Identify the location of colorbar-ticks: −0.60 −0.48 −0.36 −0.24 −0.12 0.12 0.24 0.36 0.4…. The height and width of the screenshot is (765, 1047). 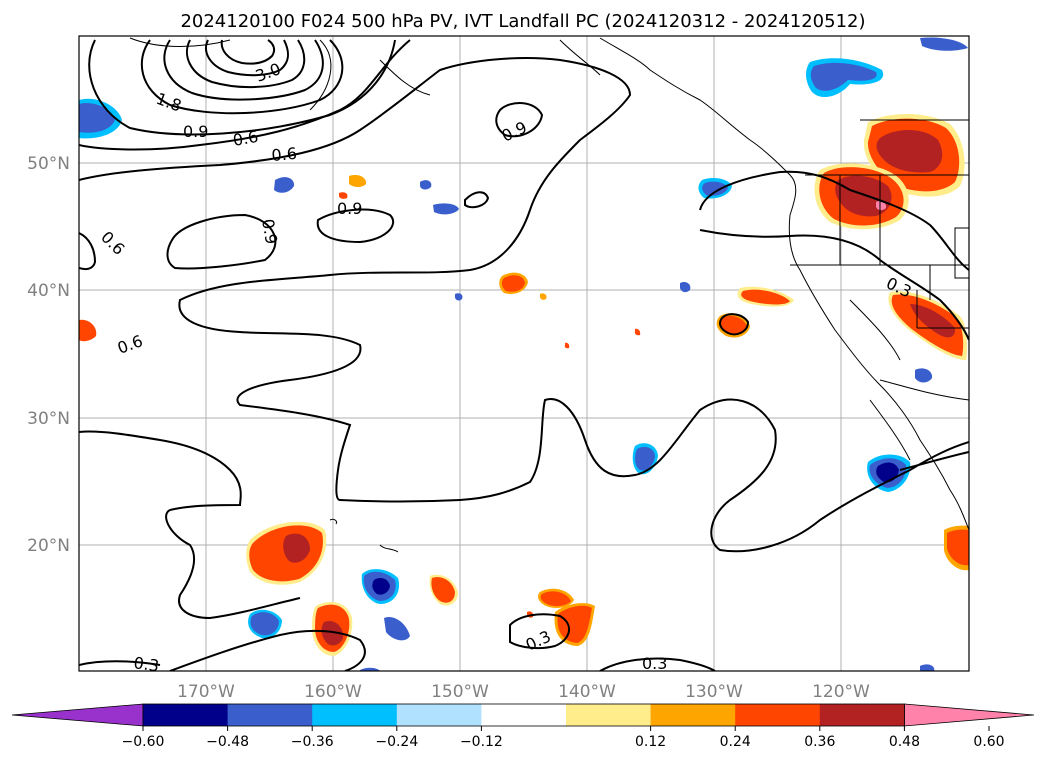
(563, 738).